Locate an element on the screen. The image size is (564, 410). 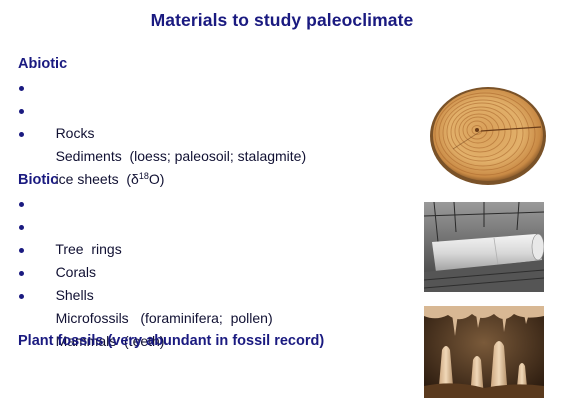
cave-stalagmite-photo is located at coordinates (484, 352).